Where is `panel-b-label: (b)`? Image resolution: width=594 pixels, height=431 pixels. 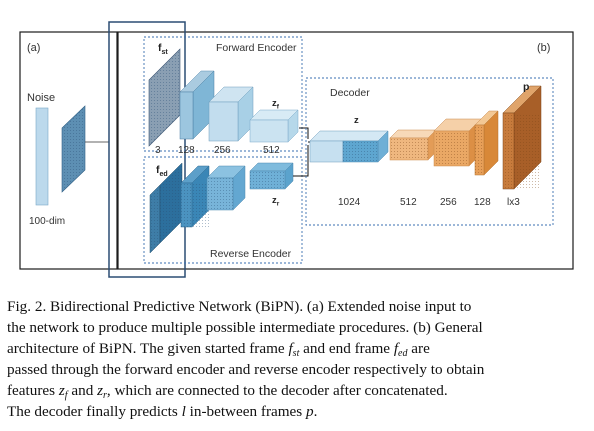 panel-b-label: (b) is located at coordinates (543, 48).